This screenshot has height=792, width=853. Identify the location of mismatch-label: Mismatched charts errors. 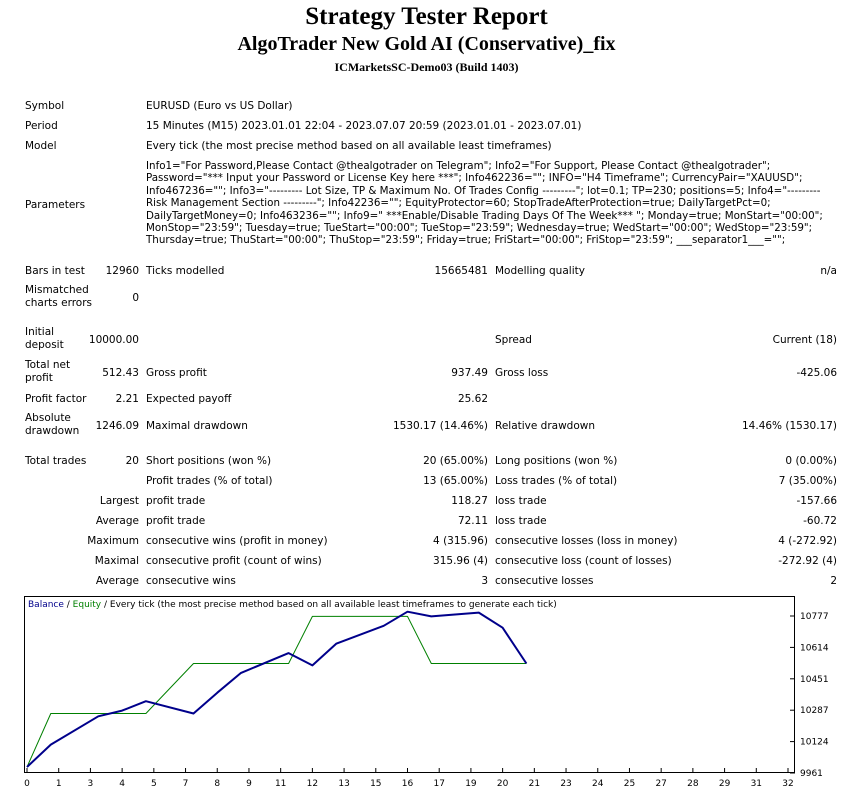
(58, 296).